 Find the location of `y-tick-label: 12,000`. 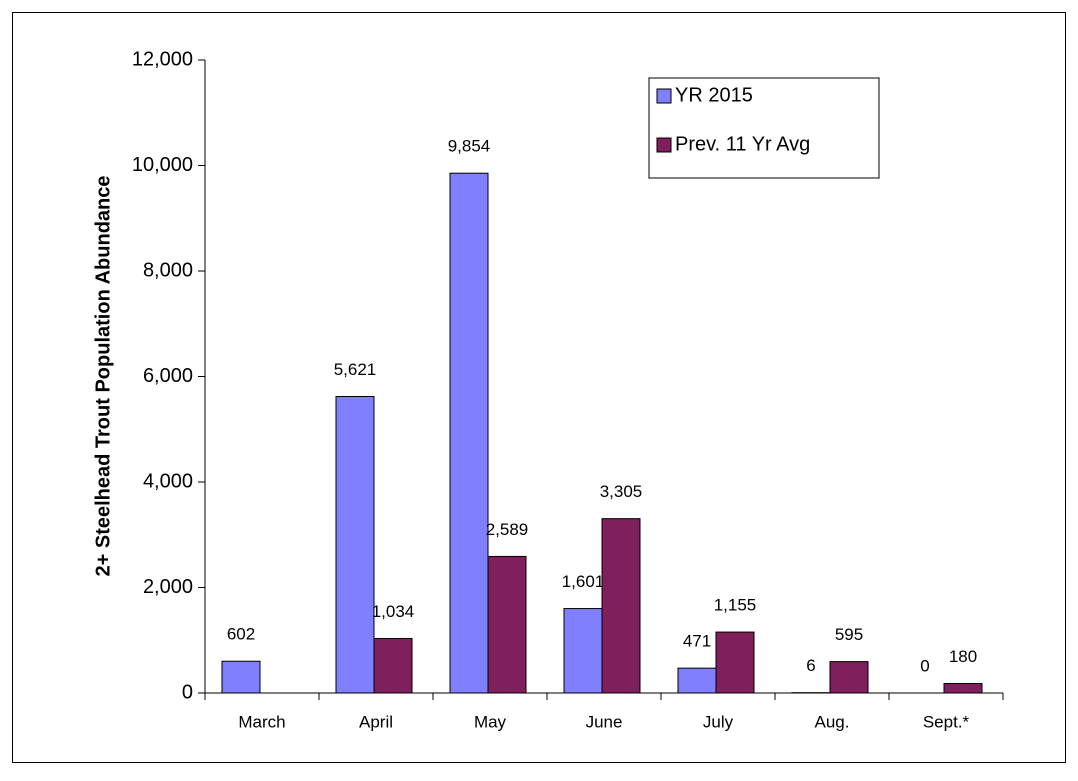

y-tick-label: 12,000 is located at coordinates (162, 59).